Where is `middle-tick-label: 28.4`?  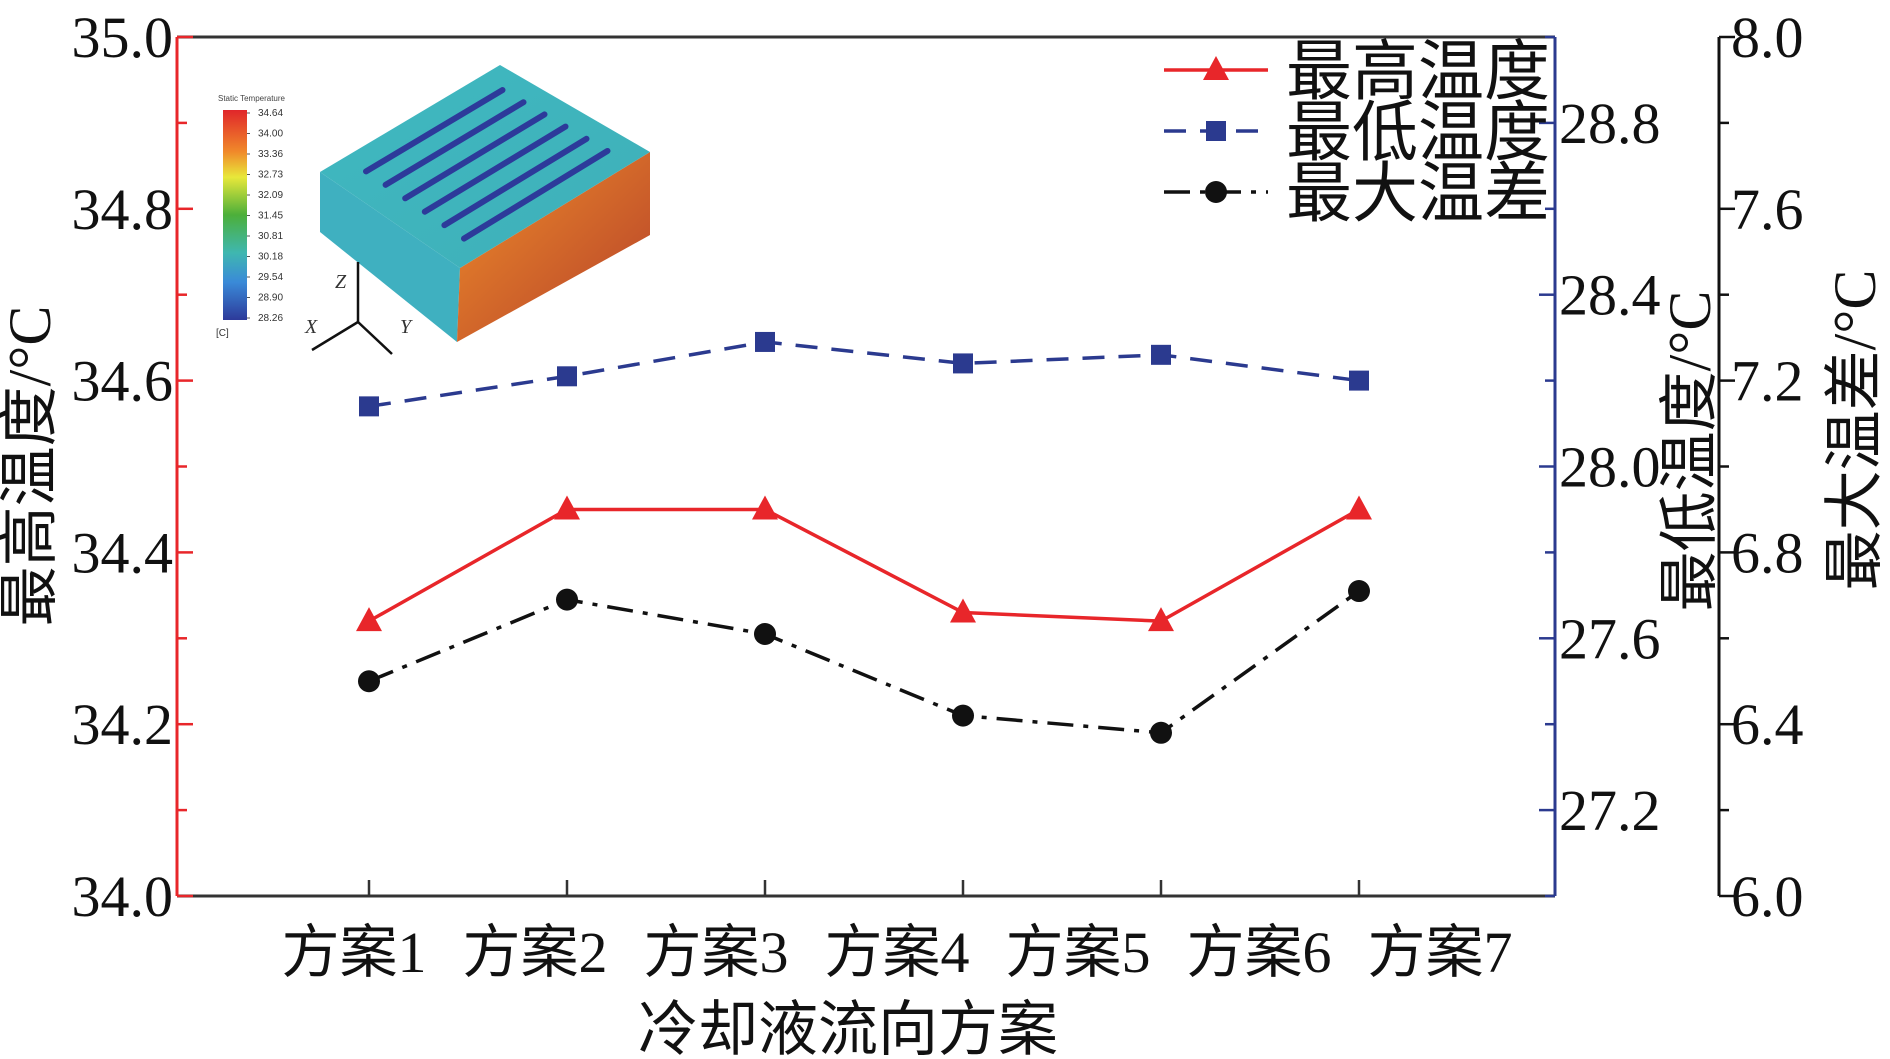 middle-tick-label: 28.4 is located at coordinates (1610, 295).